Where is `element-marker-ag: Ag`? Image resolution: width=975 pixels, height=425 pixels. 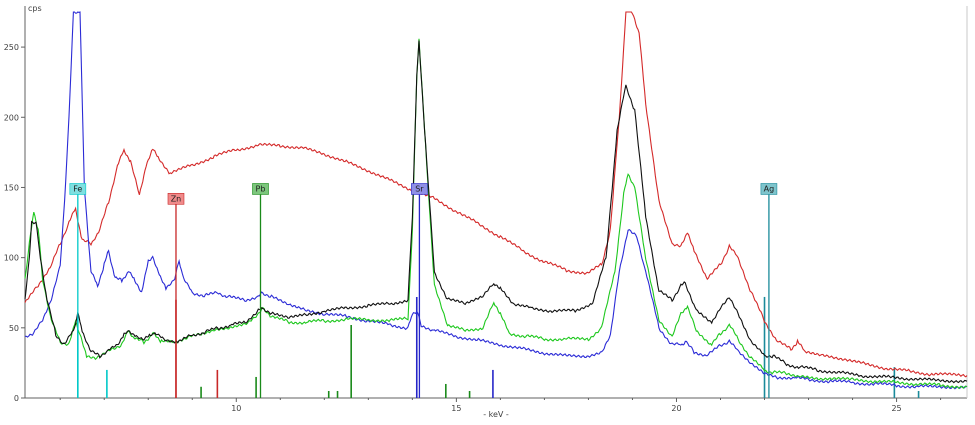 element-marker-ag: Ag is located at coordinates (769, 290).